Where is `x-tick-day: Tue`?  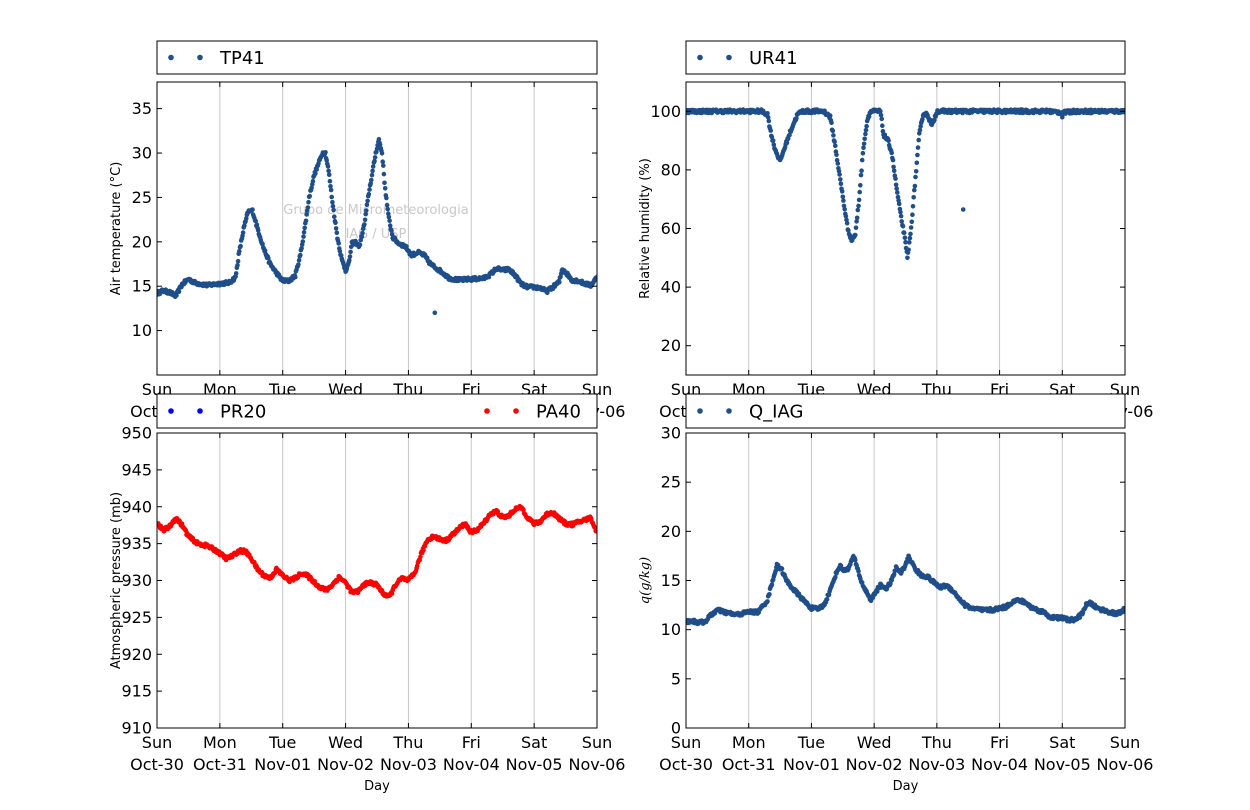 x-tick-day: Tue is located at coordinates (282, 742).